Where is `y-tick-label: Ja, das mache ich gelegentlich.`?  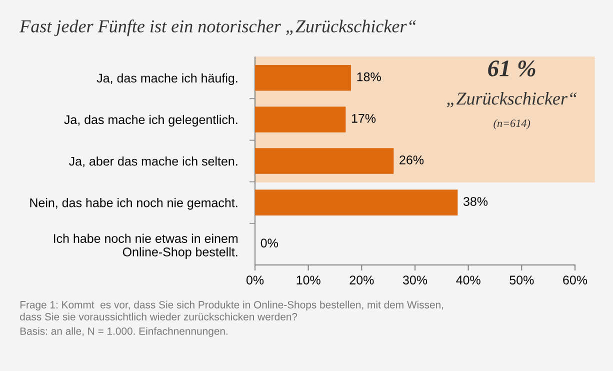 y-tick-label: Ja, das mache ich gelegentlich. is located at coordinates (151, 120).